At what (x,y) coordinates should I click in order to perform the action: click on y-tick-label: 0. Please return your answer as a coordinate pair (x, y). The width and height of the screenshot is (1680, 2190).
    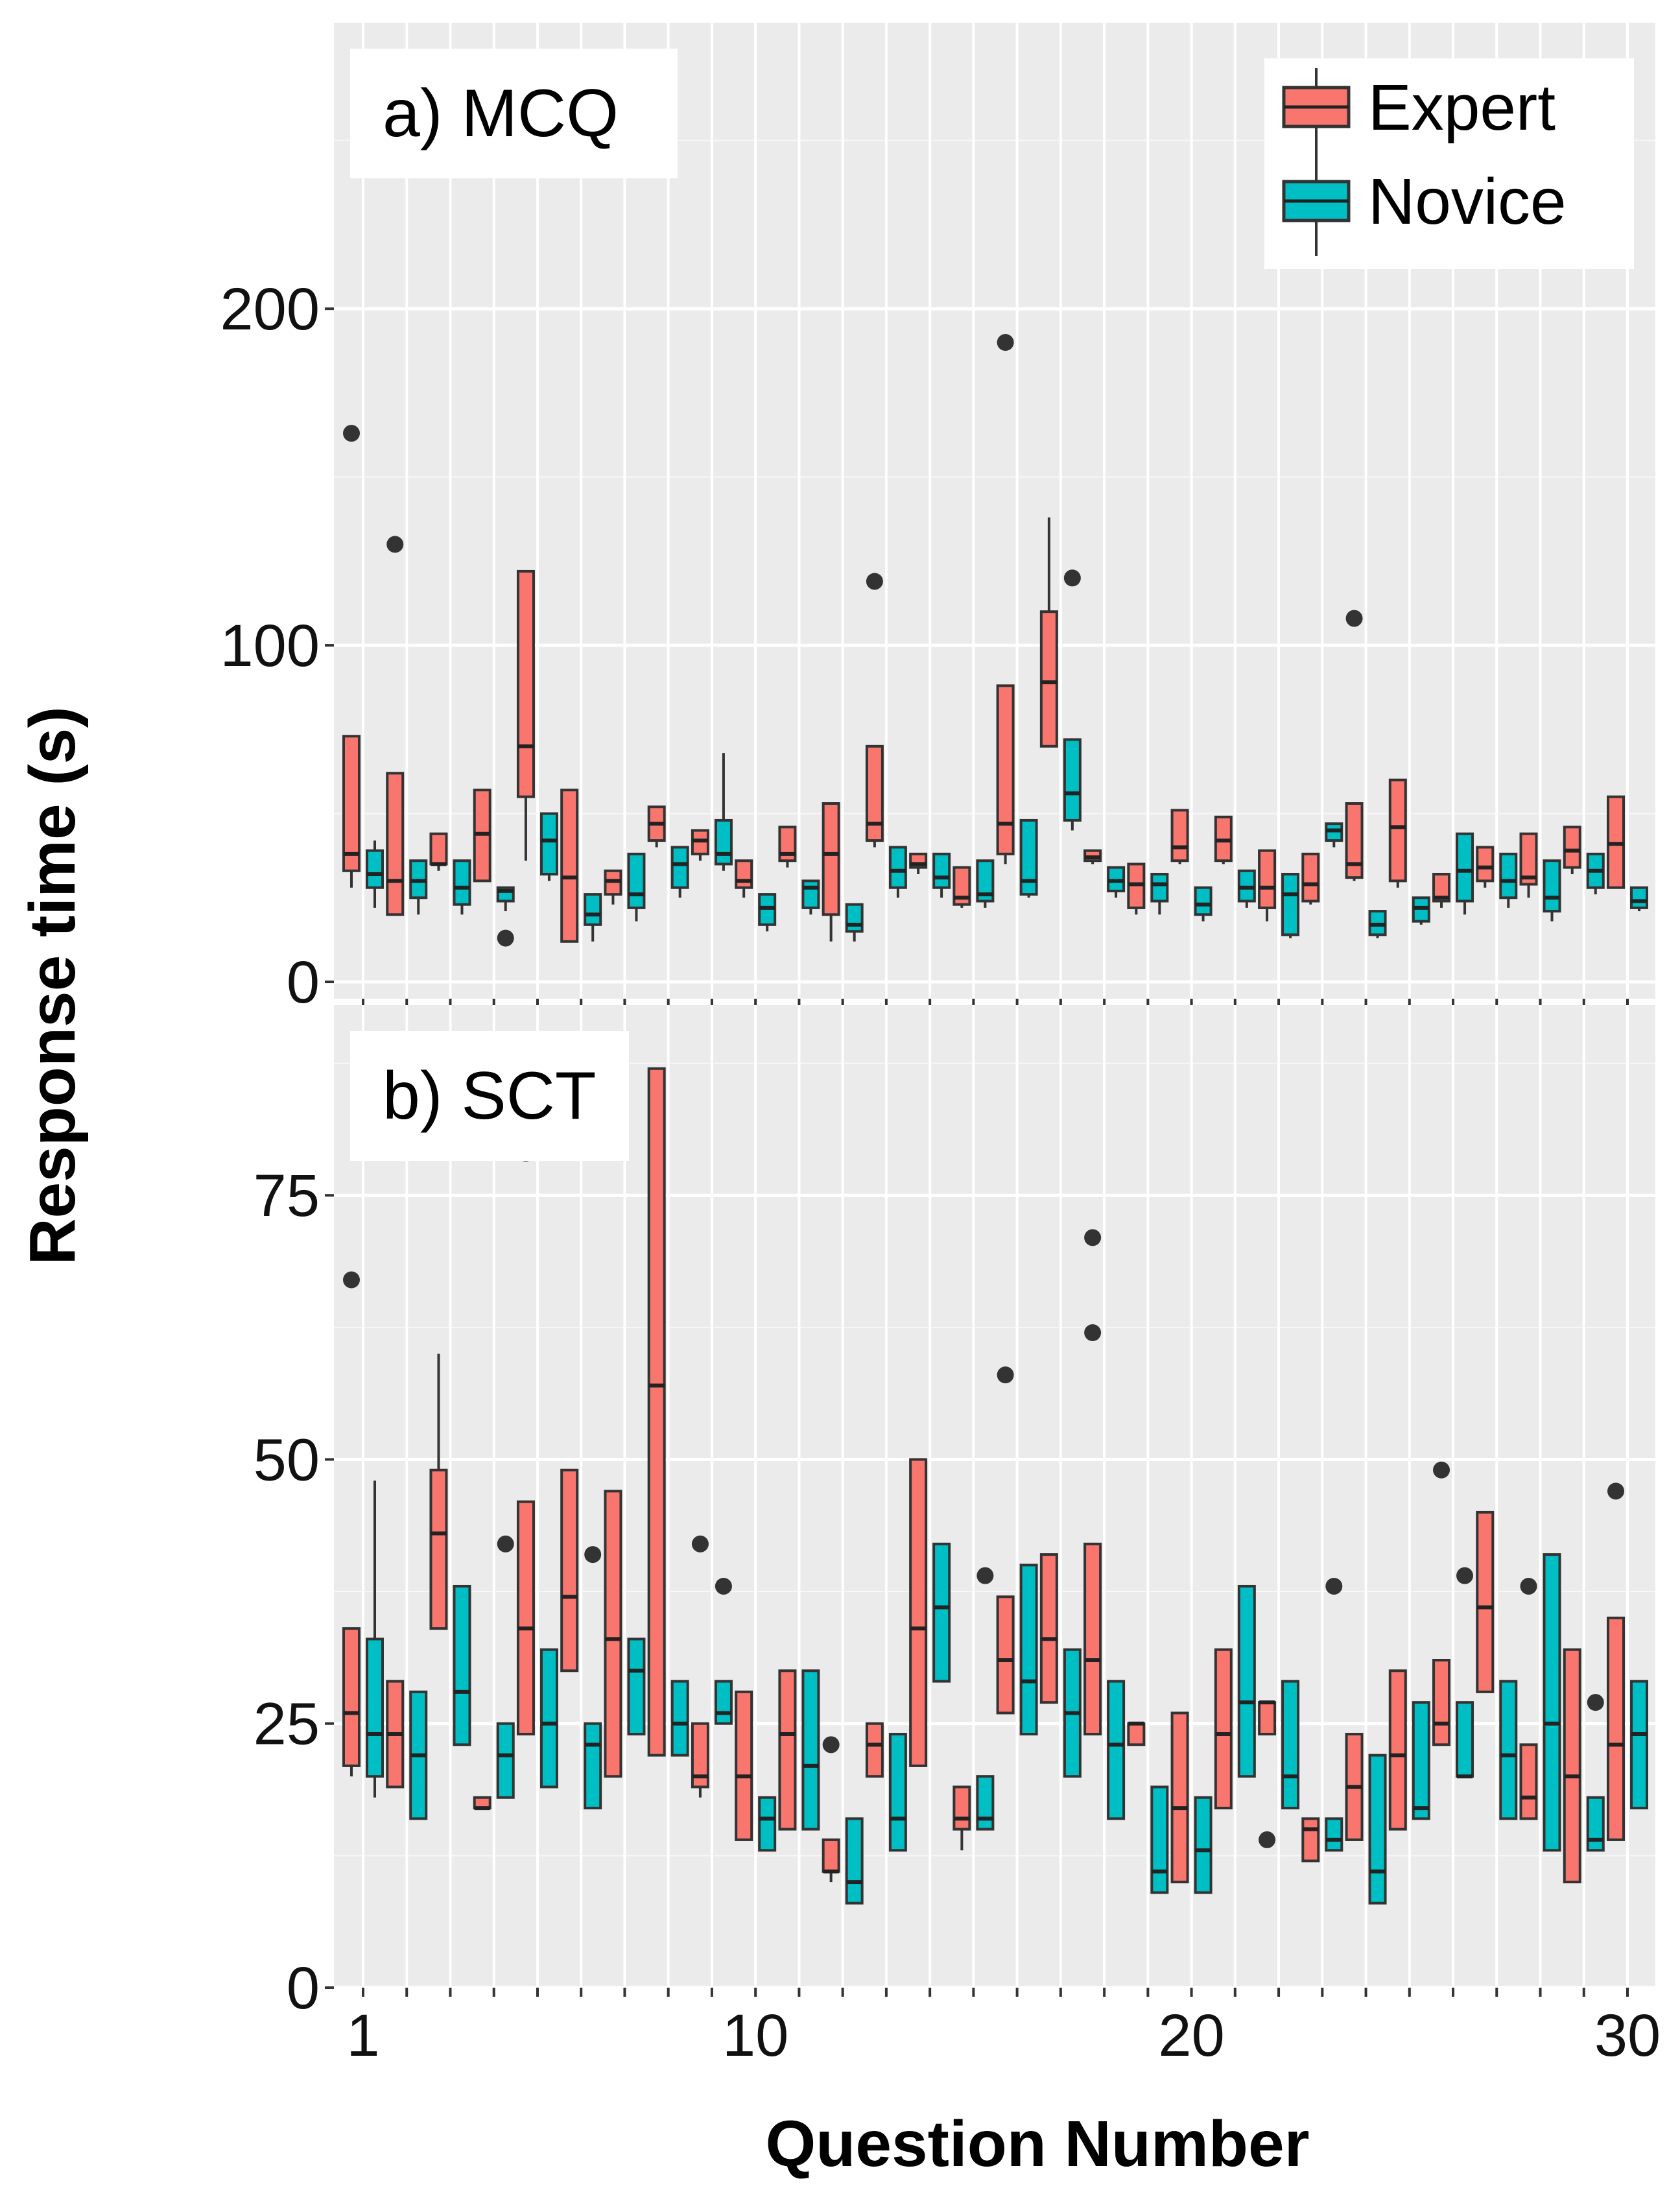
    Looking at the image, I should click on (303, 1988).